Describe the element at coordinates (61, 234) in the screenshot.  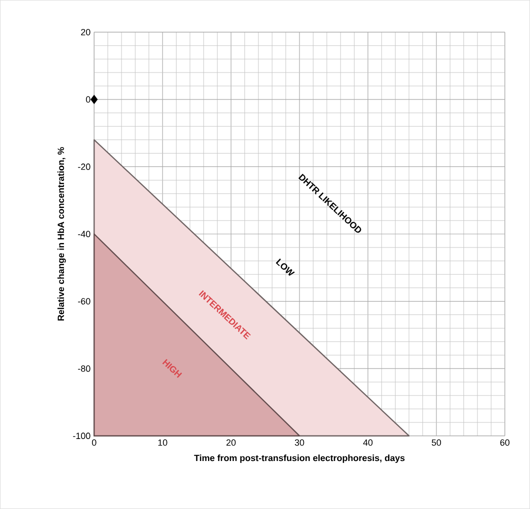
I see `y-axis-title: Relative change in HbA concentration, %` at that location.